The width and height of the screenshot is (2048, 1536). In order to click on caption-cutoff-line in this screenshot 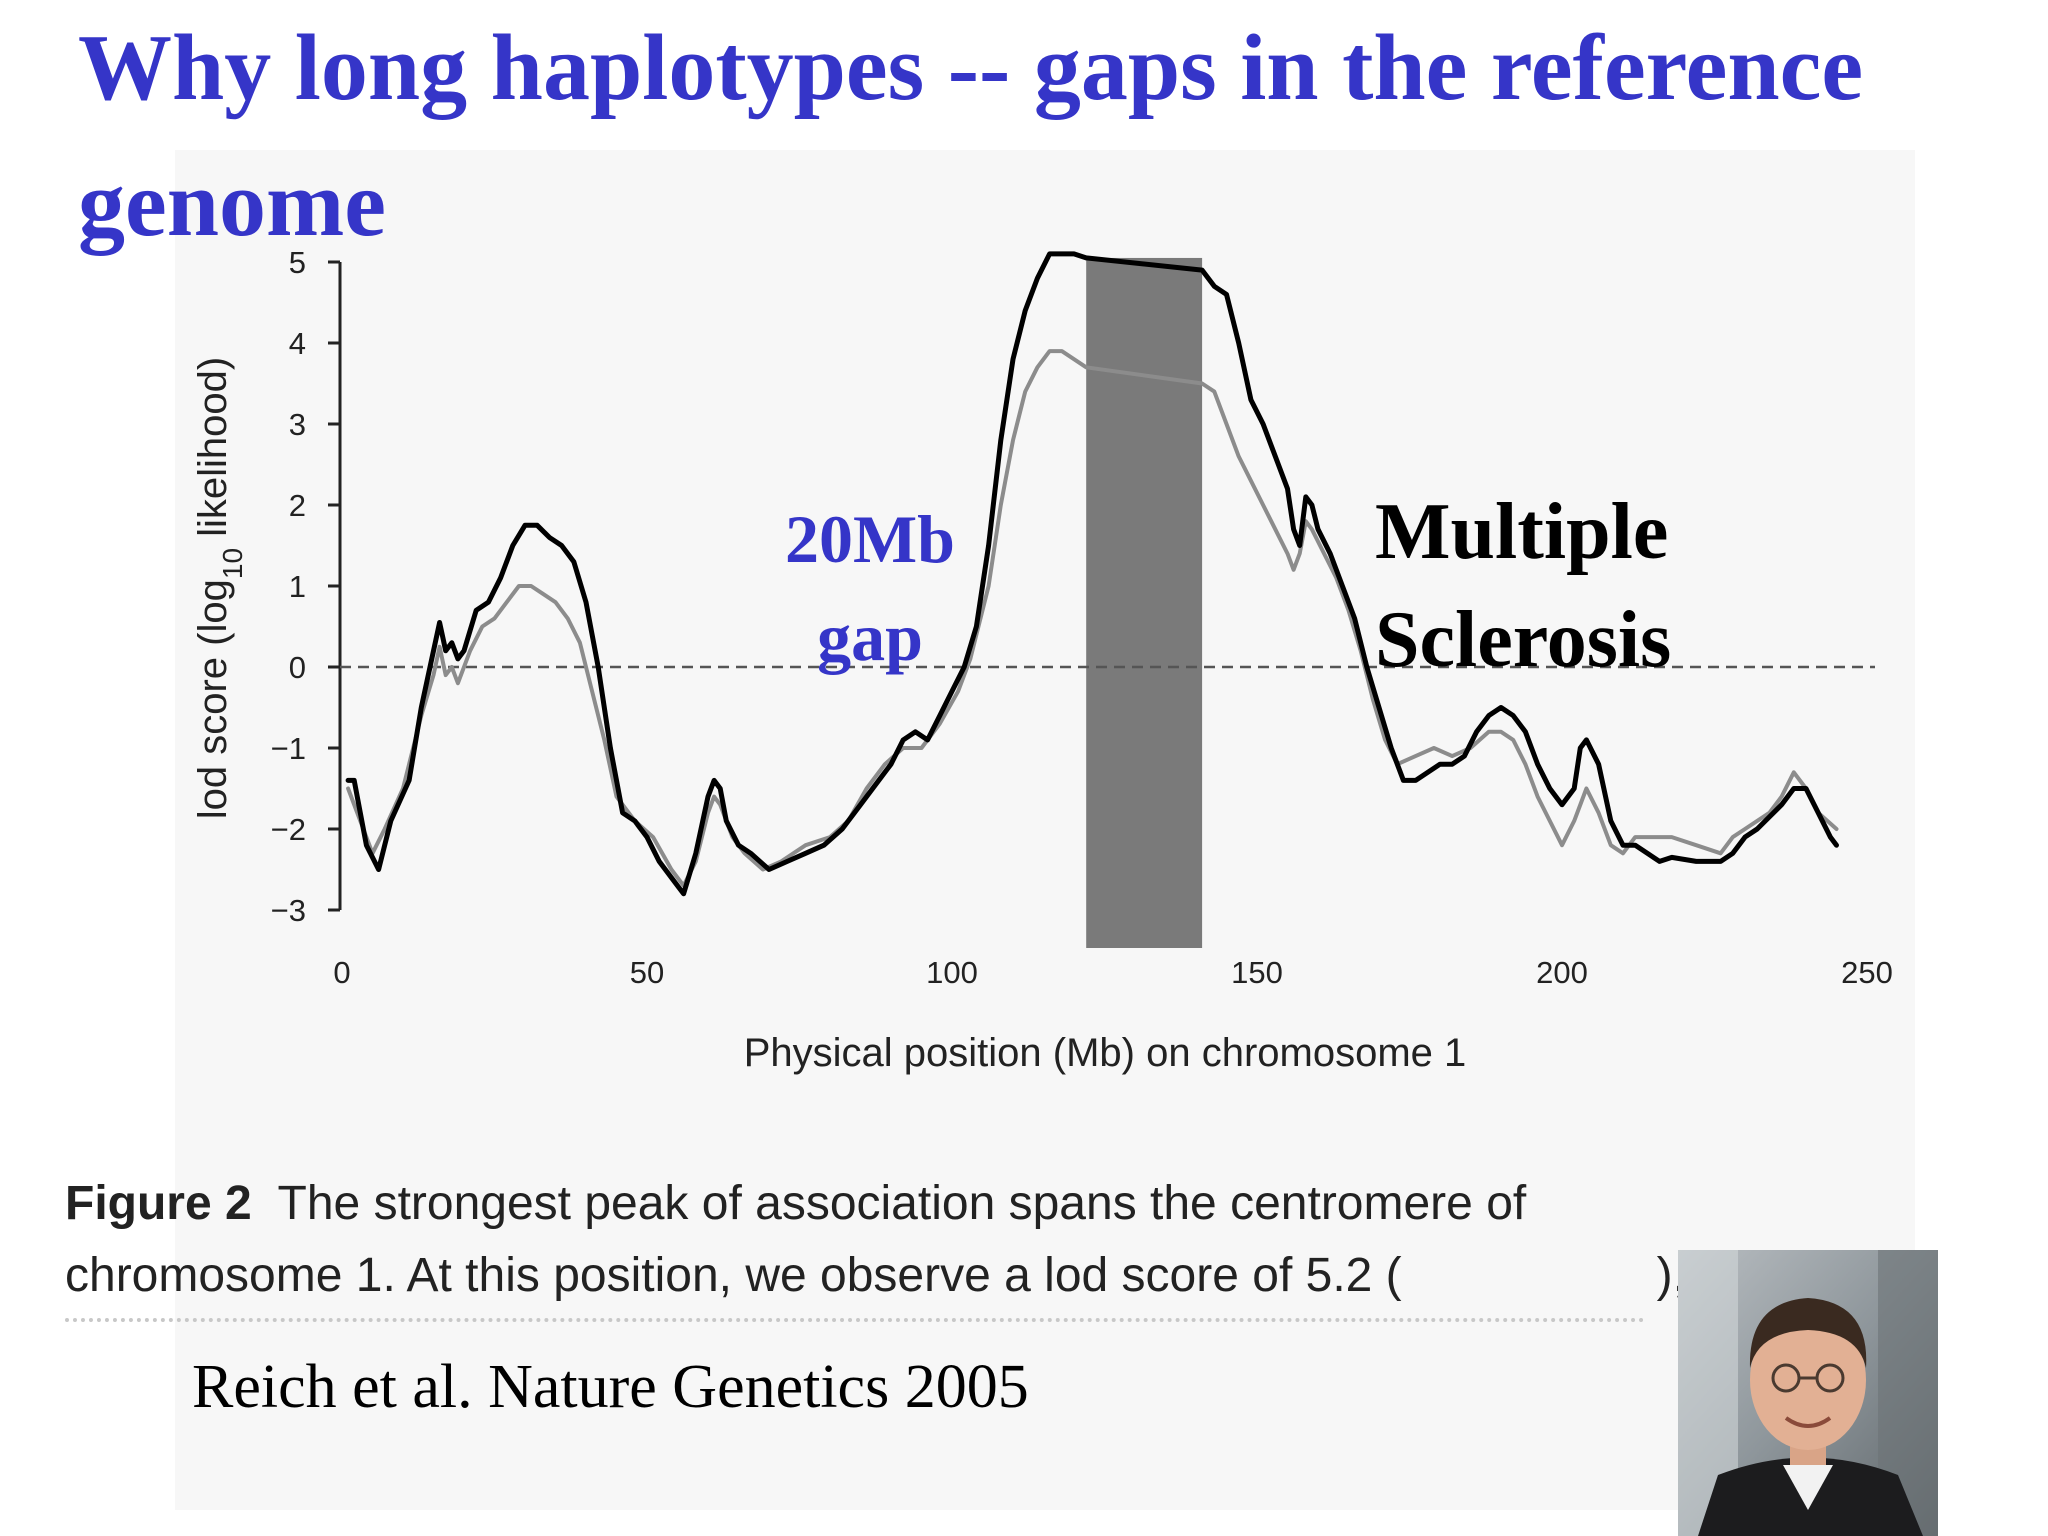, I will do `click(855, 1326)`.